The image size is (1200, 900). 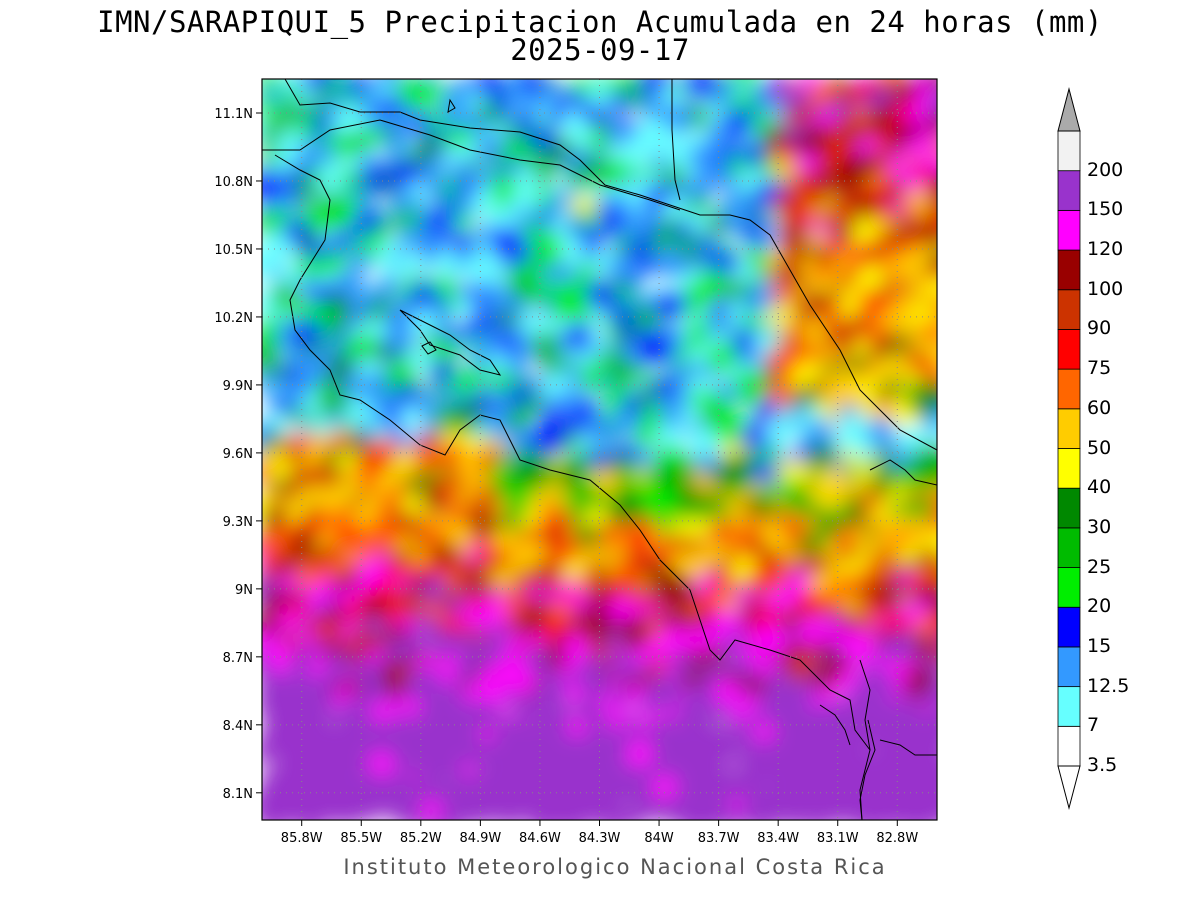 I want to click on colorbar-level-label: 100, so click(x=1105, y=288).